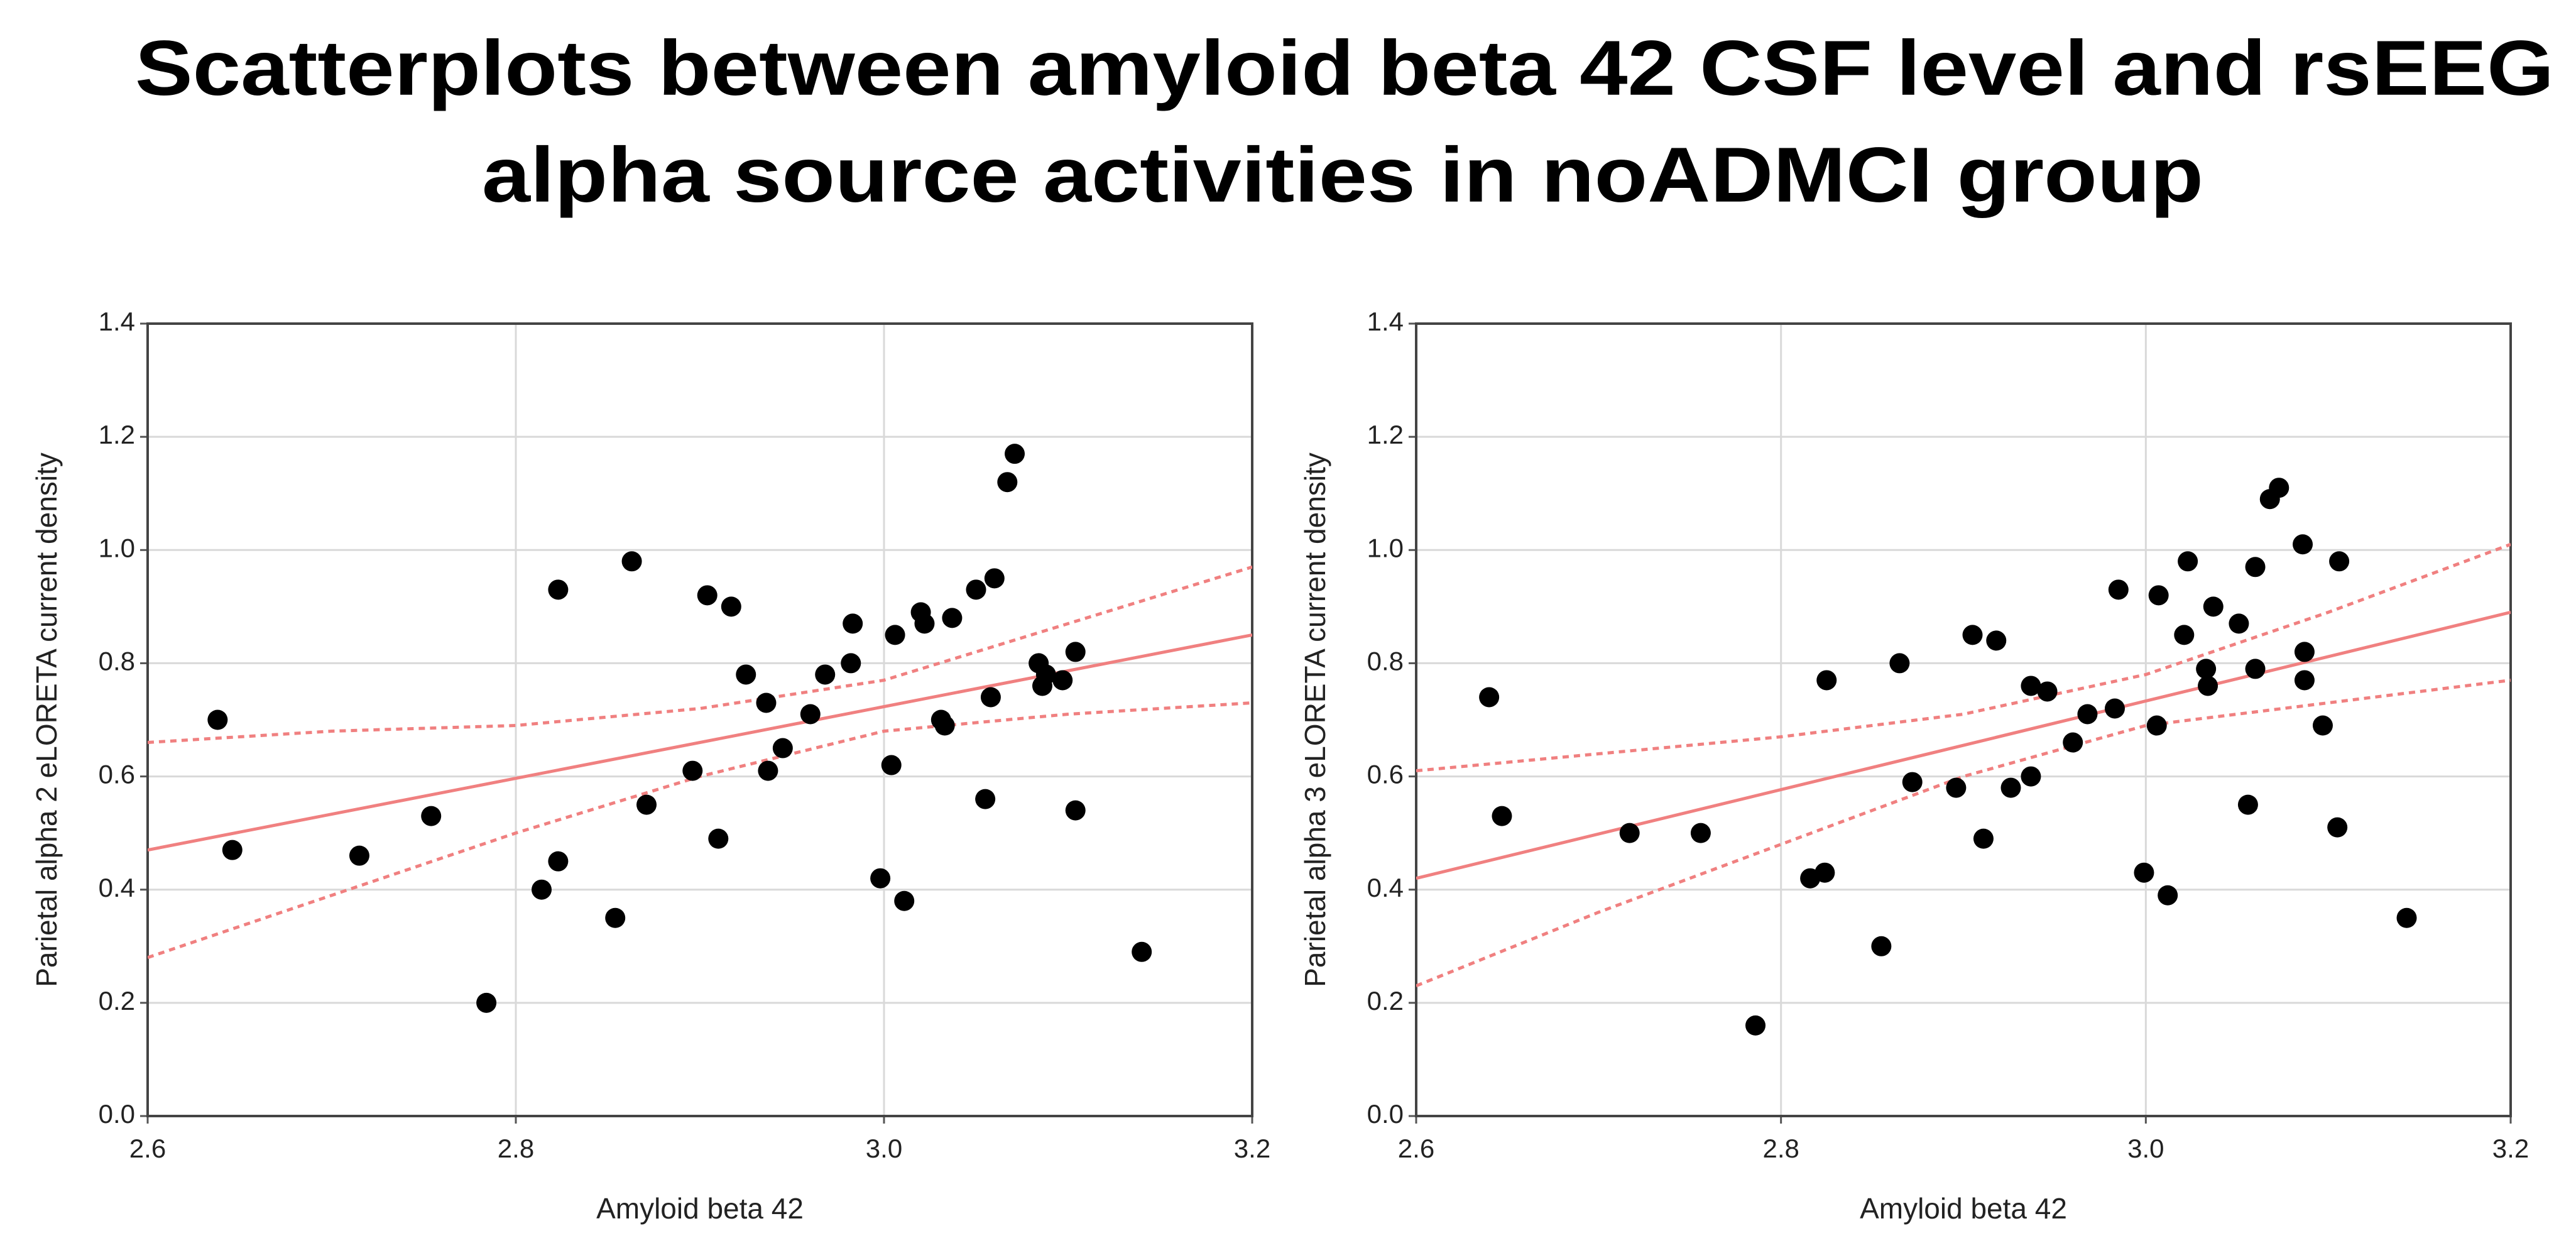  Describe the element at coordinates (1315, 719) in the screenshot. I see `y-axis-label: Parietal alpha 3 eLORETA current density` at that location.